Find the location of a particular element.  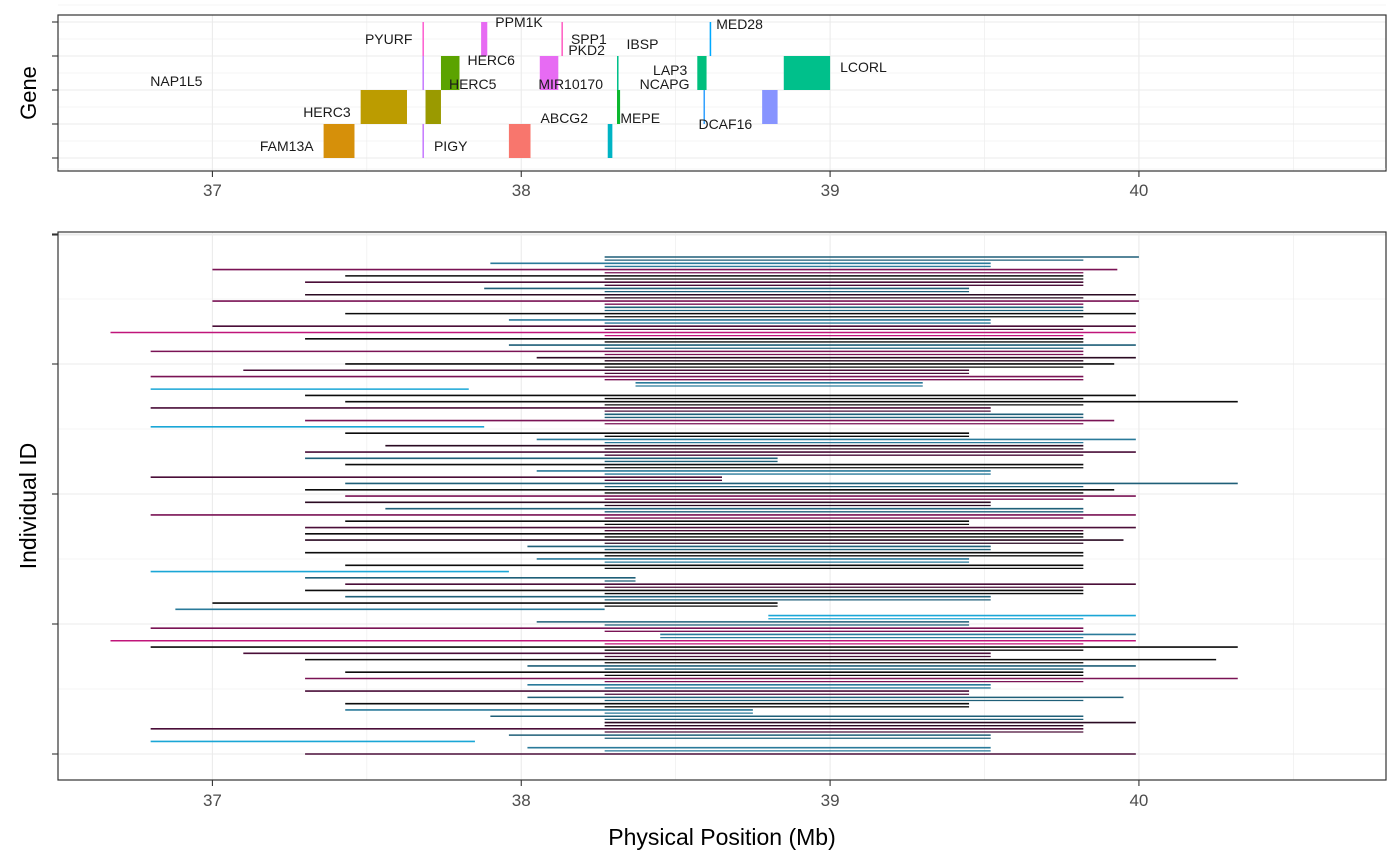

gene-panel-y-axis is located at coordinates (55, 90).